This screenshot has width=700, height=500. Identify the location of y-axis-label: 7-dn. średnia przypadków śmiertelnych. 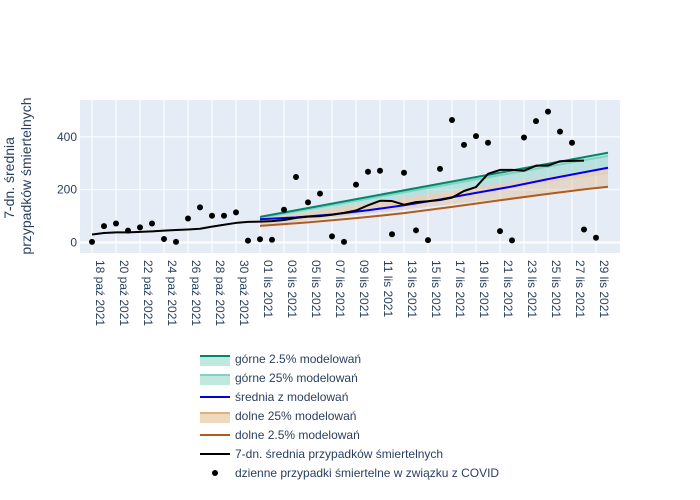
(17, 175).